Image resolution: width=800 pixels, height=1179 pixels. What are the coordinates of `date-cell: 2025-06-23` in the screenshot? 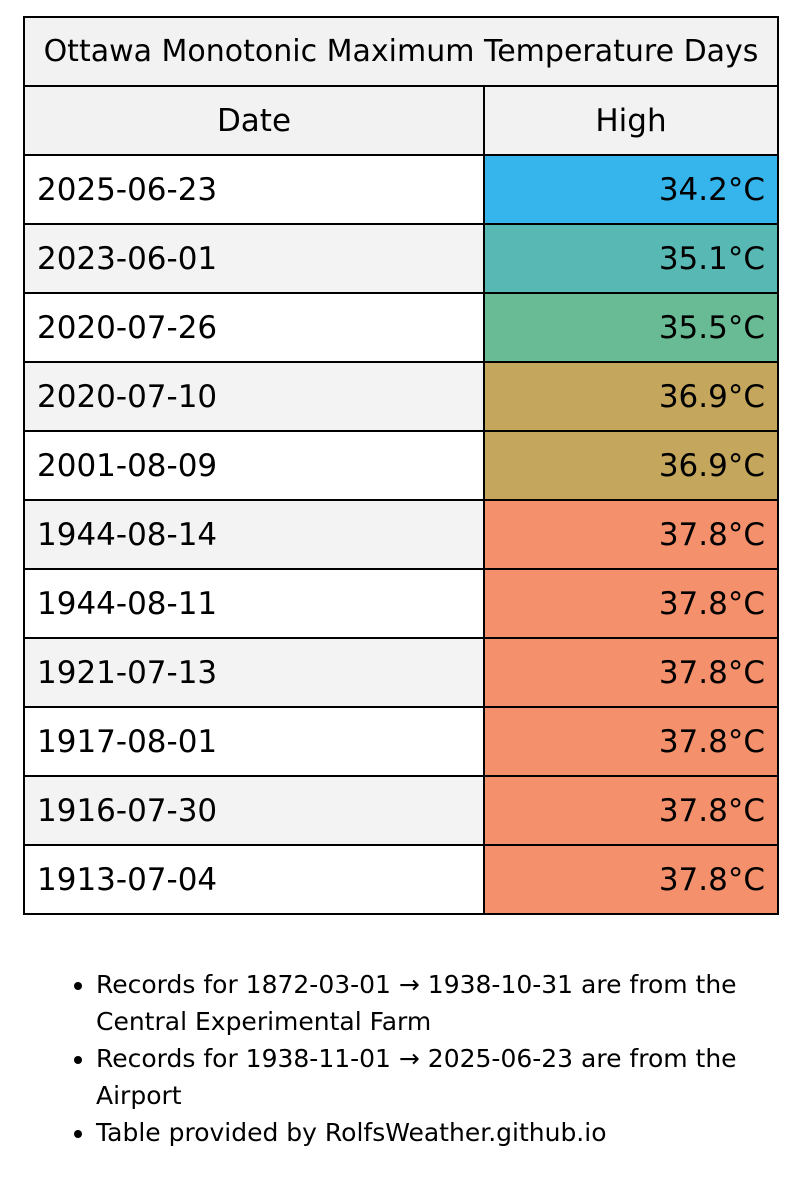 It's located at (254, 189).